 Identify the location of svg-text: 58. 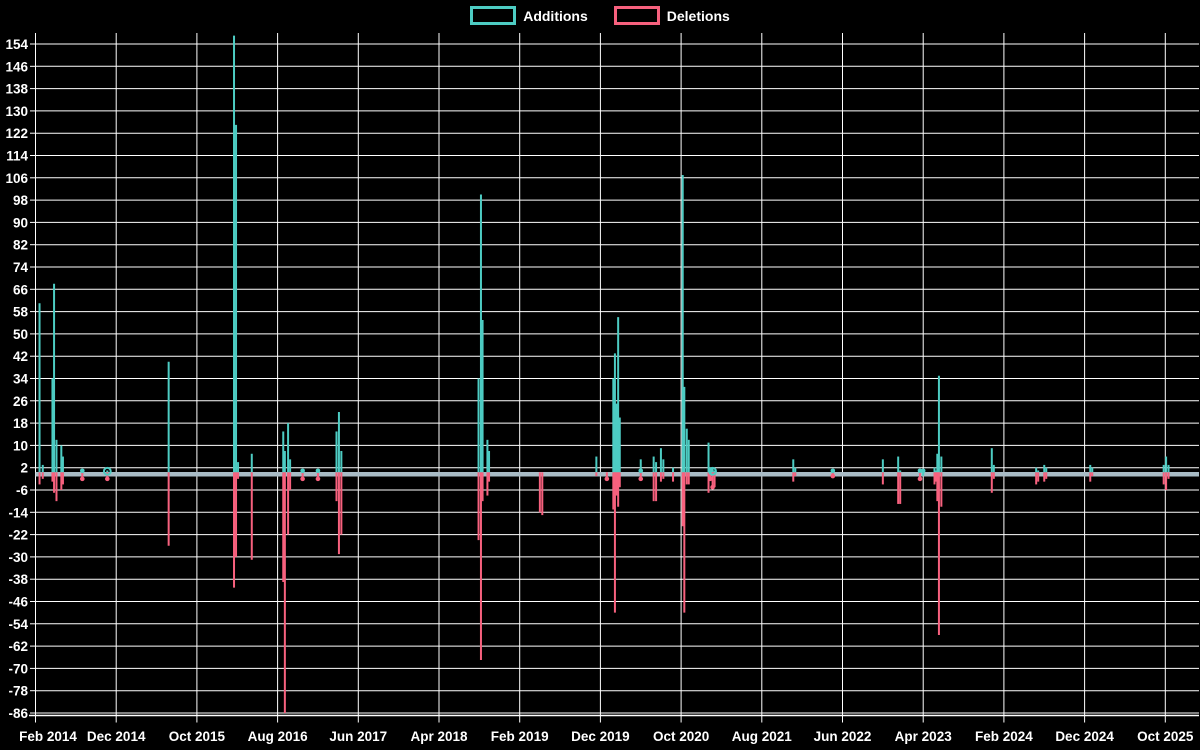
(21, 312).